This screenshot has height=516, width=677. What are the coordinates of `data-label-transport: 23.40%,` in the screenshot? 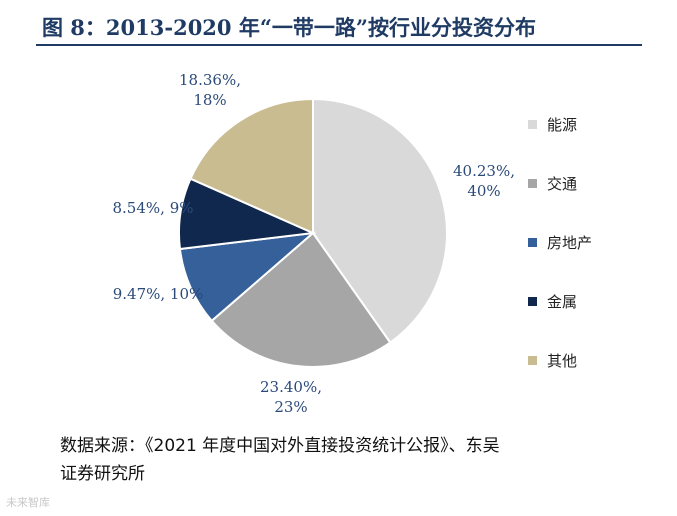 It's located at (291, 387).